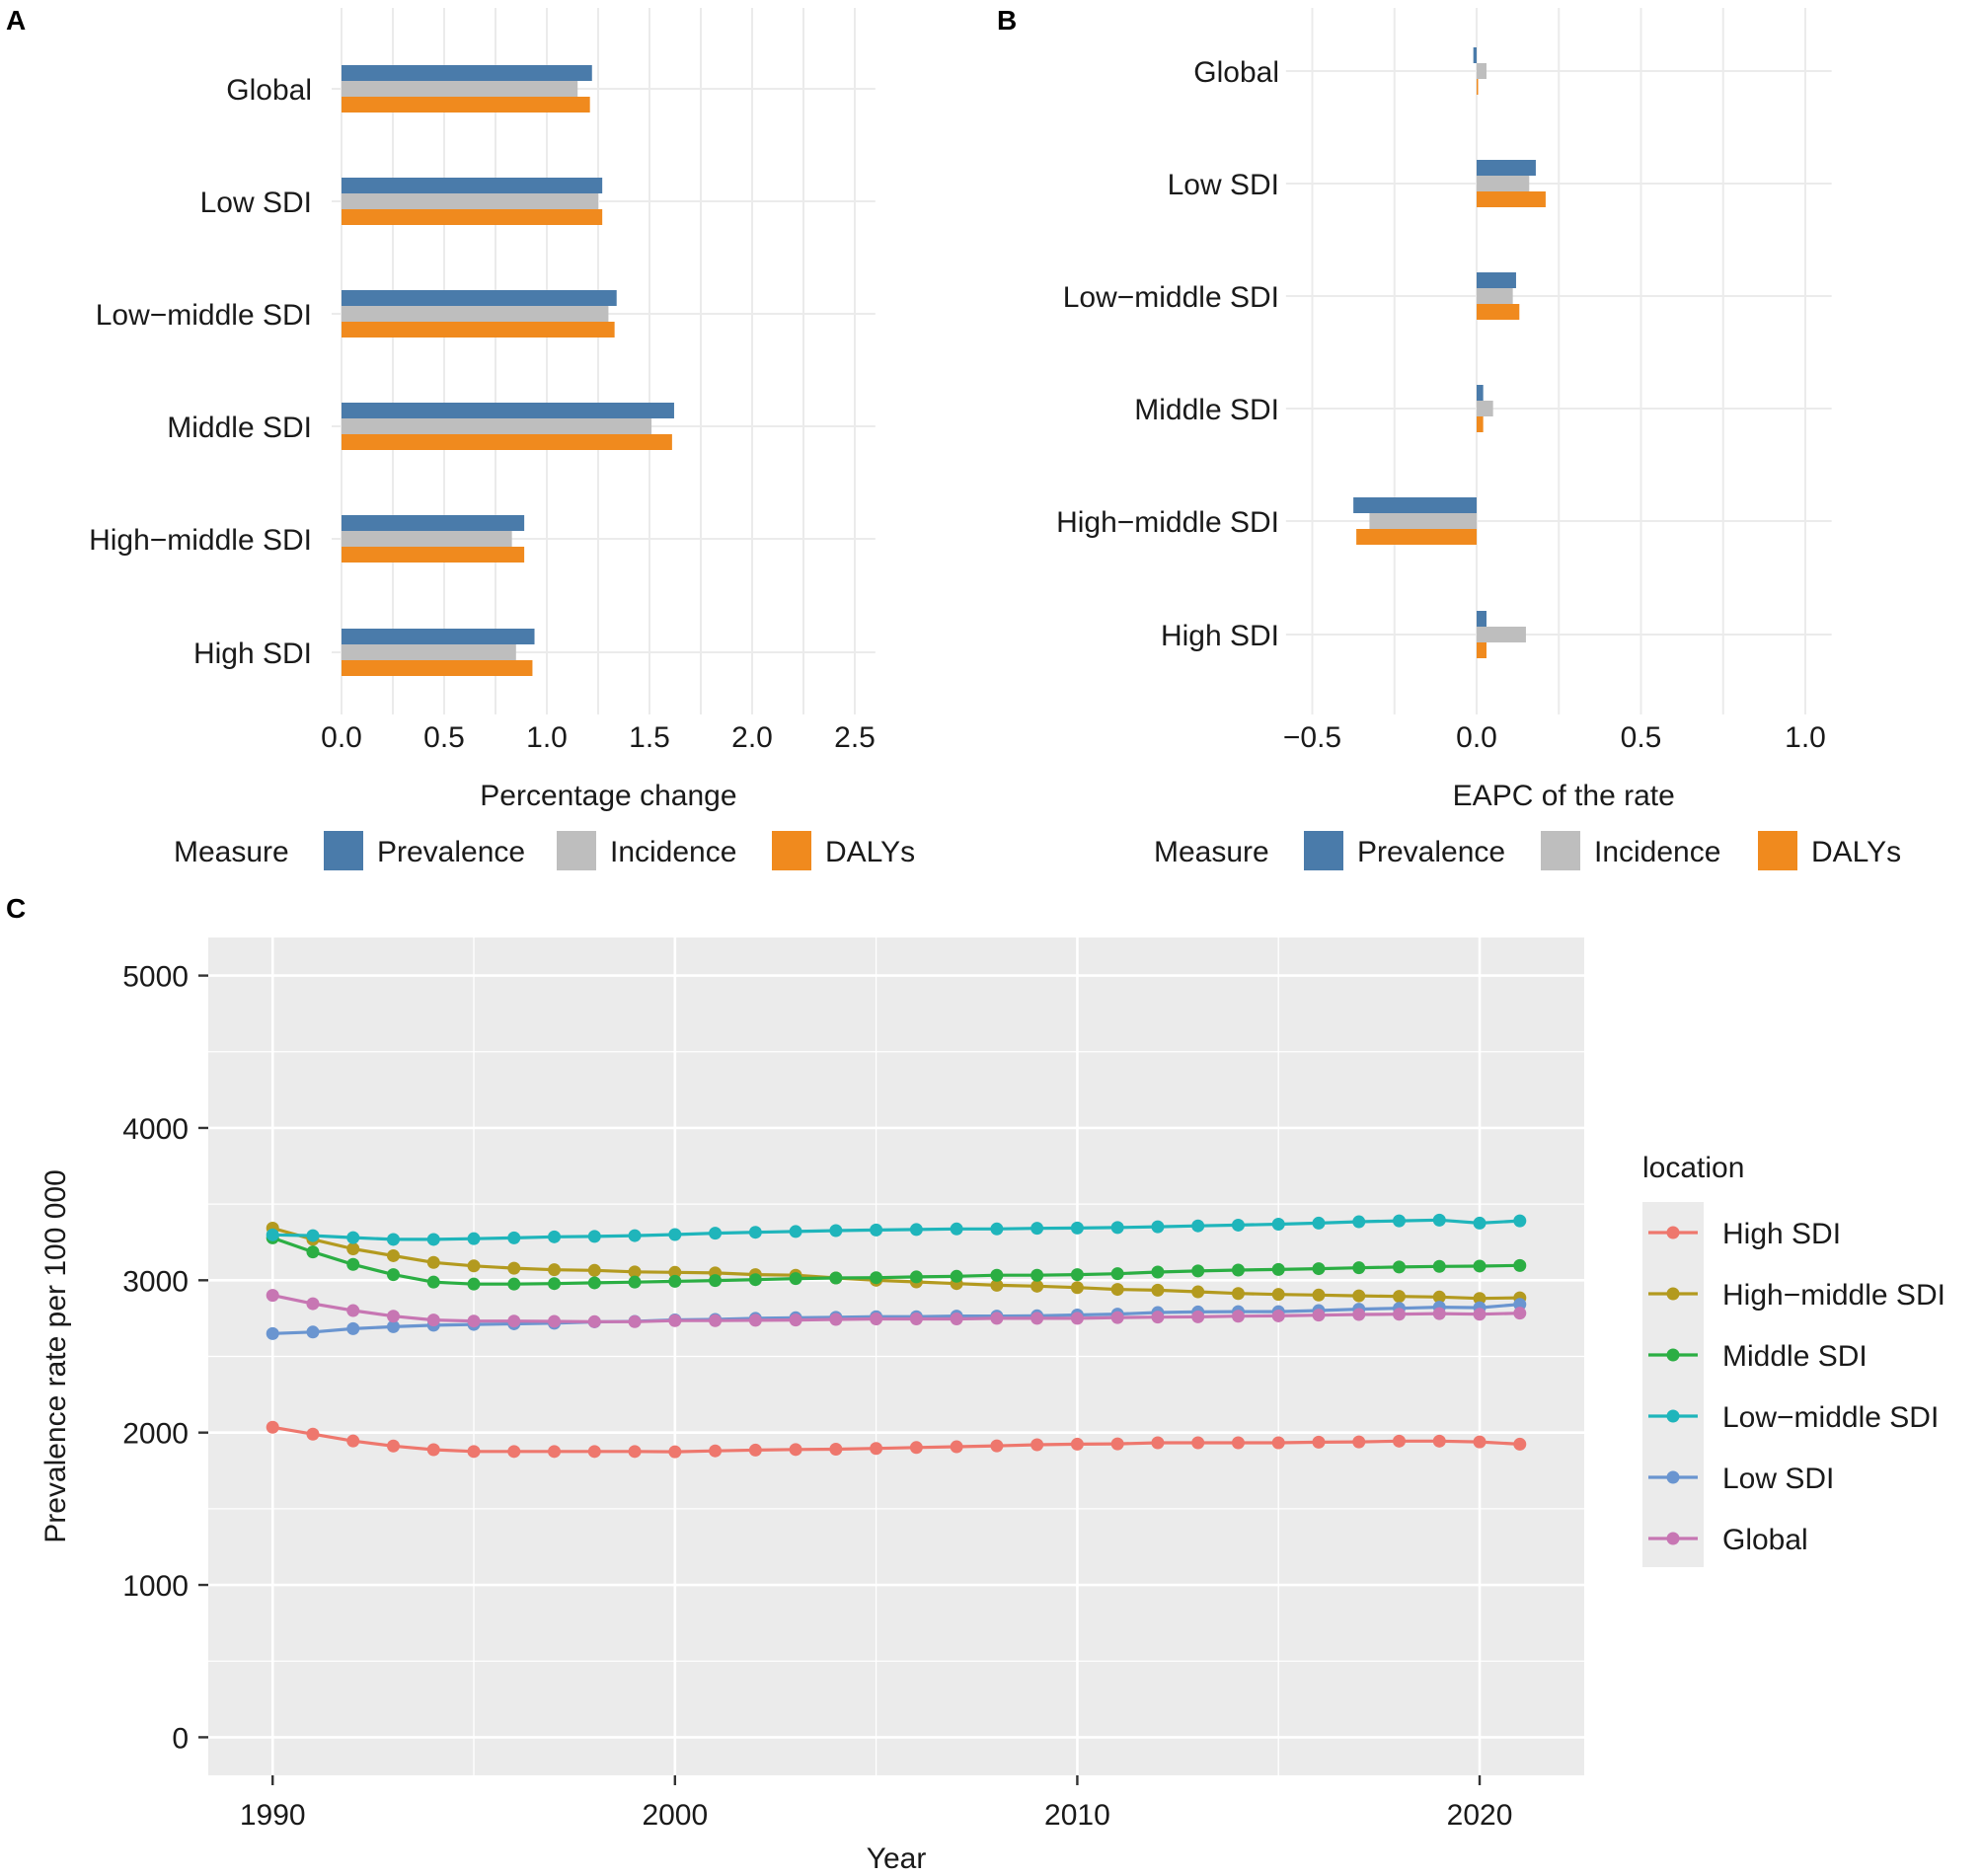 The width and height of the screenshot is (1982, 1876). Describe the element at coordinates (1439, 1313) in the screenshot. I see `data-point-global-2019` at that location.